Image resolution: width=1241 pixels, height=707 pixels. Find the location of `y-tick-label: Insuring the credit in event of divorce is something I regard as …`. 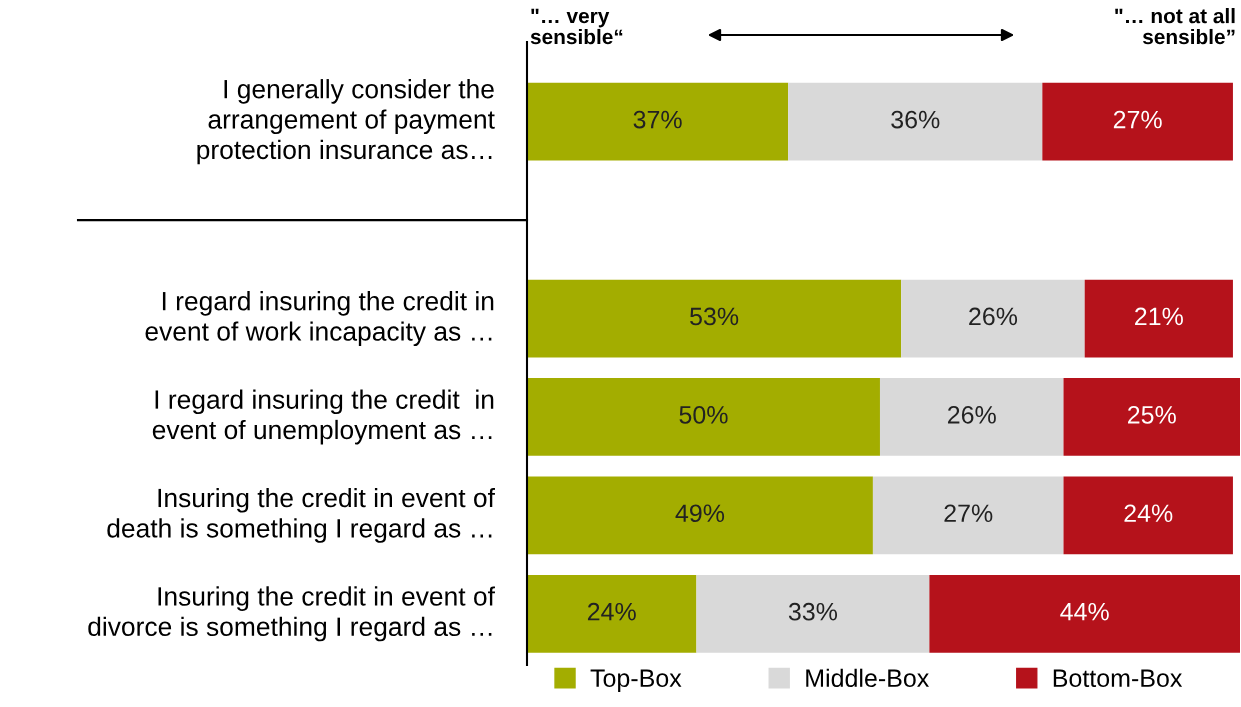

y-tick-label: Insuring the credit in event of divorce is something I regard as … is located at coordinates (291, 614).